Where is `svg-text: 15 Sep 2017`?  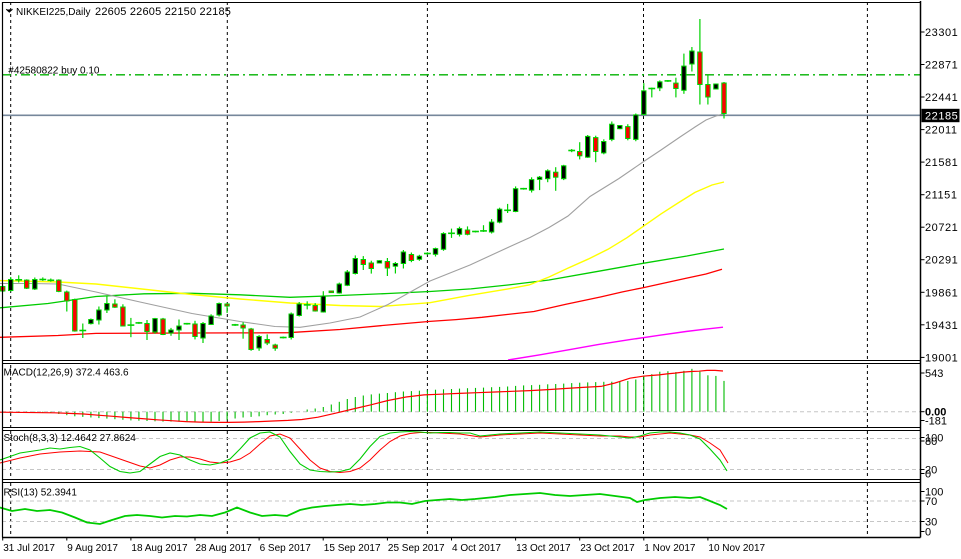
svg-text: 15 Sep 2017 is located at coordinates (352, 548).